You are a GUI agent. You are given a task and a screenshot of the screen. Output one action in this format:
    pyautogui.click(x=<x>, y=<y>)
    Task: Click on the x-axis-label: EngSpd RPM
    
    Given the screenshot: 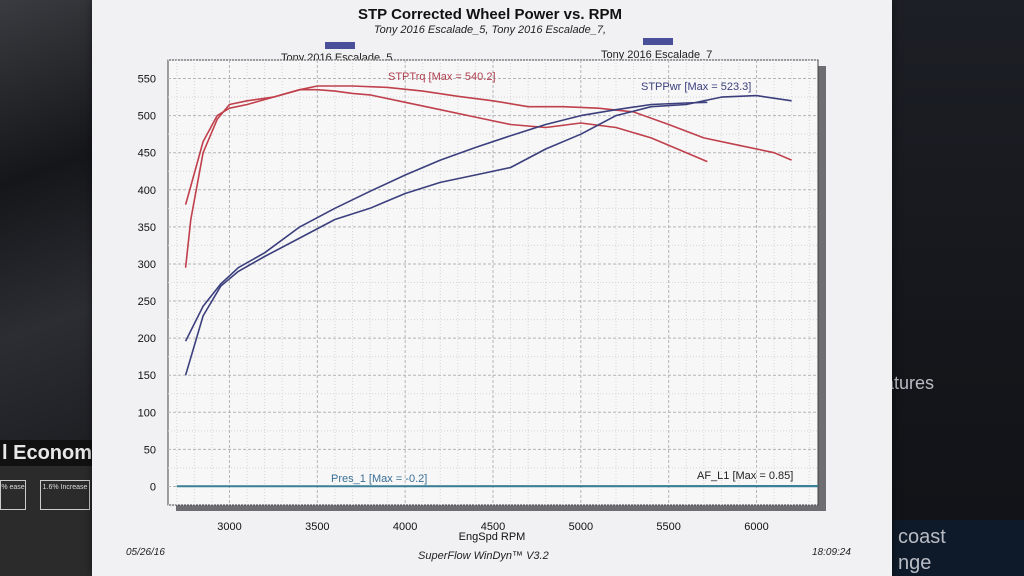 What is the action you would take?
    pyautogui.click(x=492, y=537)
    